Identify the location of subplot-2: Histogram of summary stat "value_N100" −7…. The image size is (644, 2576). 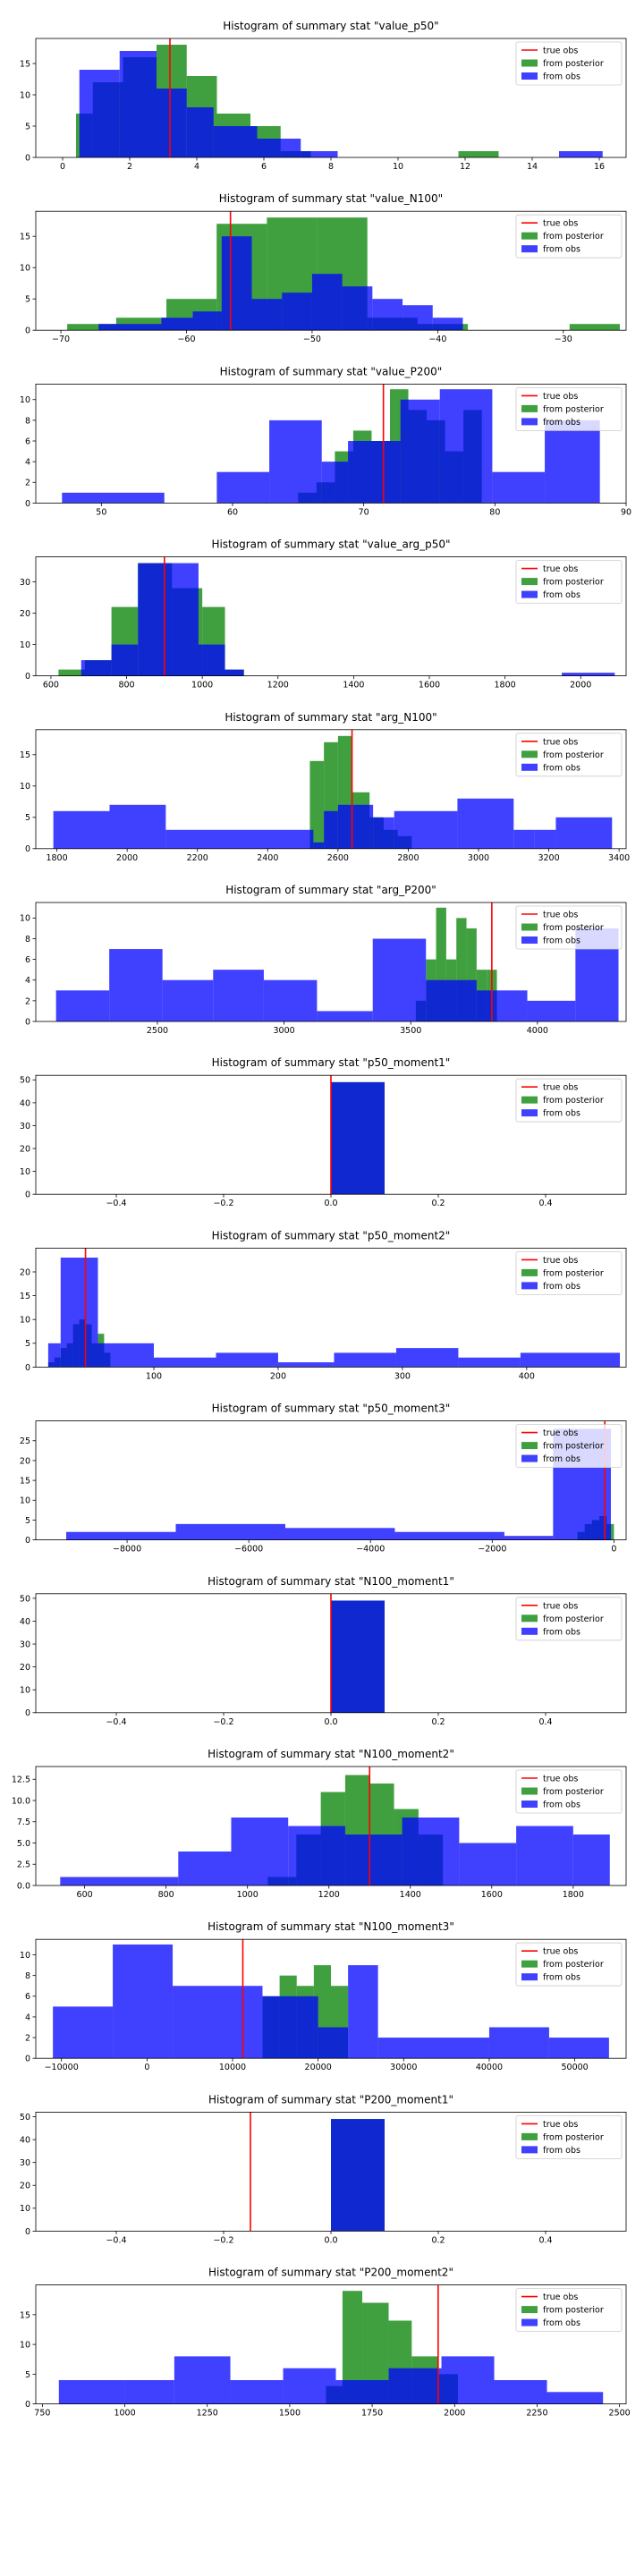
(323, 268).